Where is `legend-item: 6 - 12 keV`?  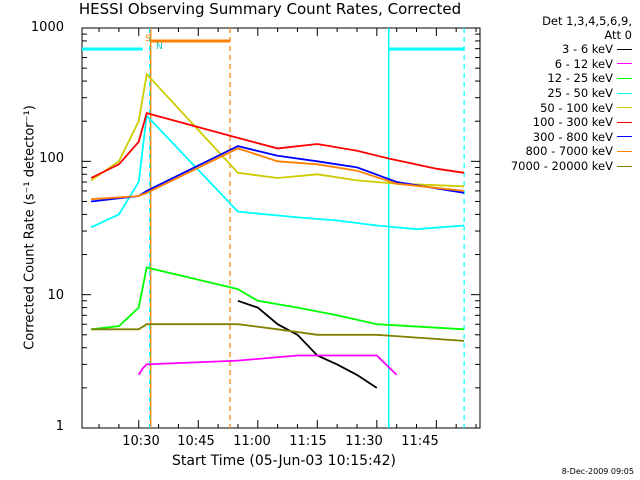
legend-item: 6 - 12 keV is located at coordinates (559, 64).